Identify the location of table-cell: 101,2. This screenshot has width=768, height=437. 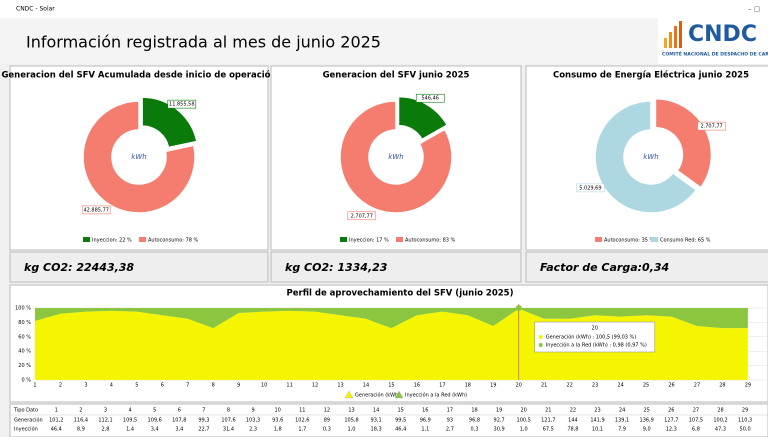
(56, 421).